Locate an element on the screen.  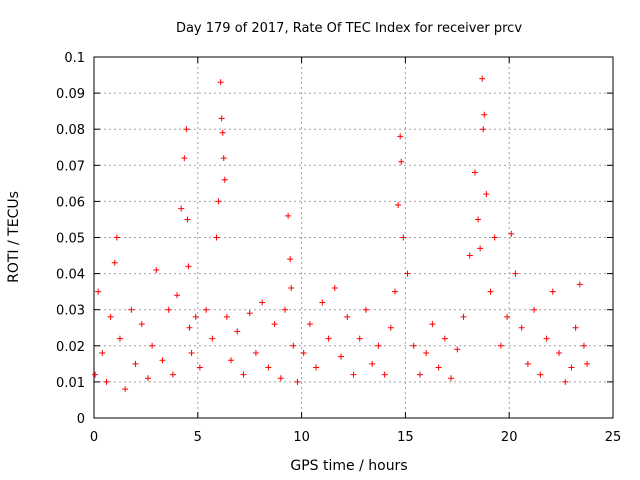
y-tick-label: 0.03 is located at coordinates (70, 311).